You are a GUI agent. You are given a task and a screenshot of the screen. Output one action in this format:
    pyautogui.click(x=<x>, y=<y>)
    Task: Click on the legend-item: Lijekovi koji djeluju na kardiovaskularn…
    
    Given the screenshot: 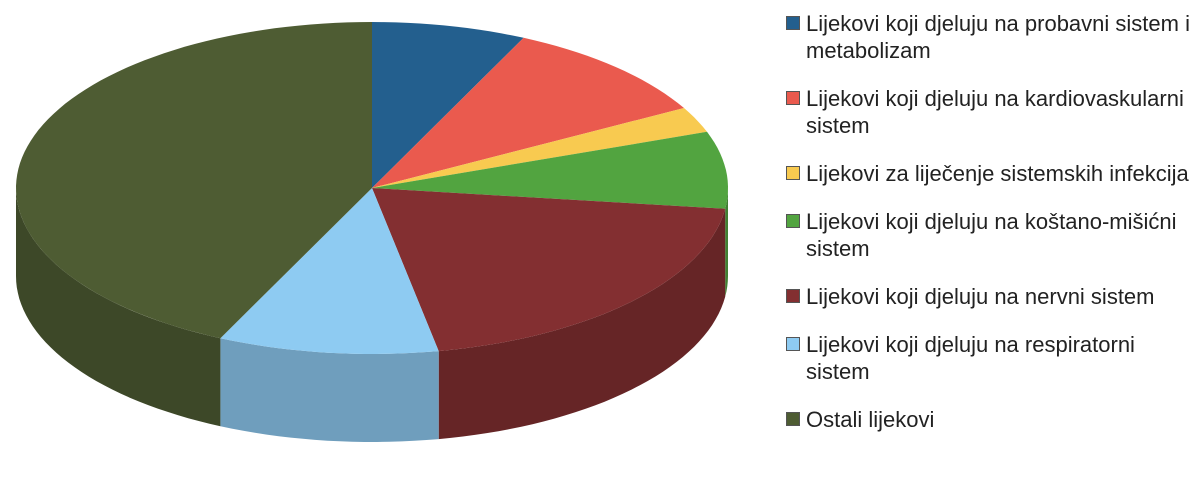 What is the action you would take?
    pyautogui.click(x=992, y=112)
    